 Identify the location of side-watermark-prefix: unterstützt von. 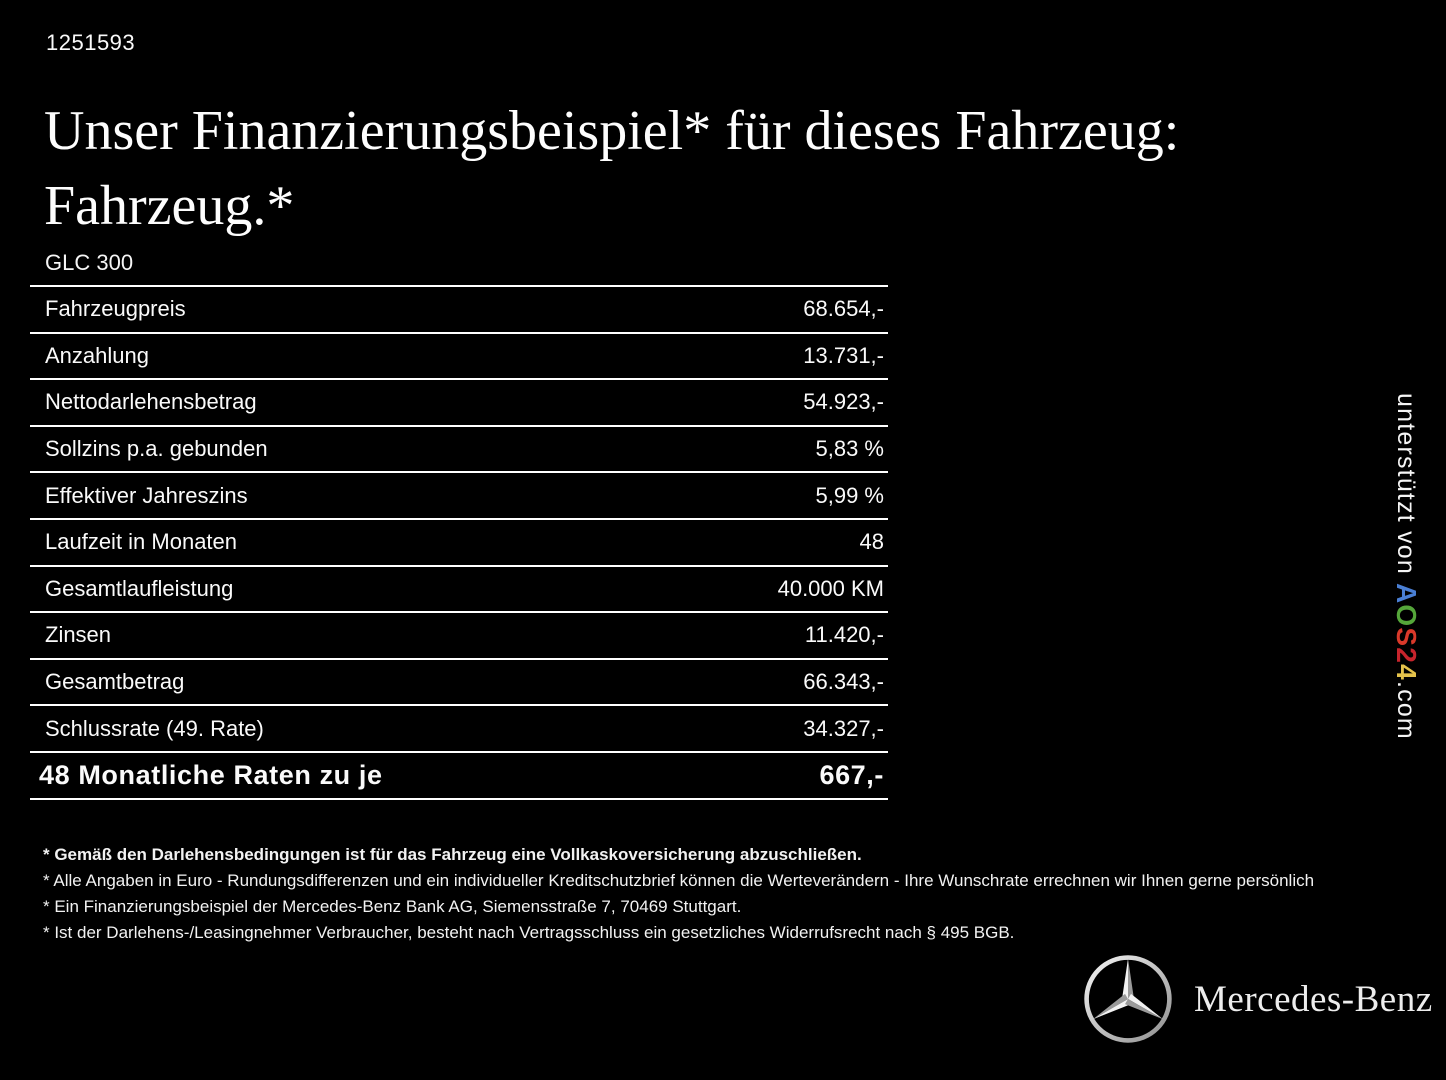
(1406, 488).